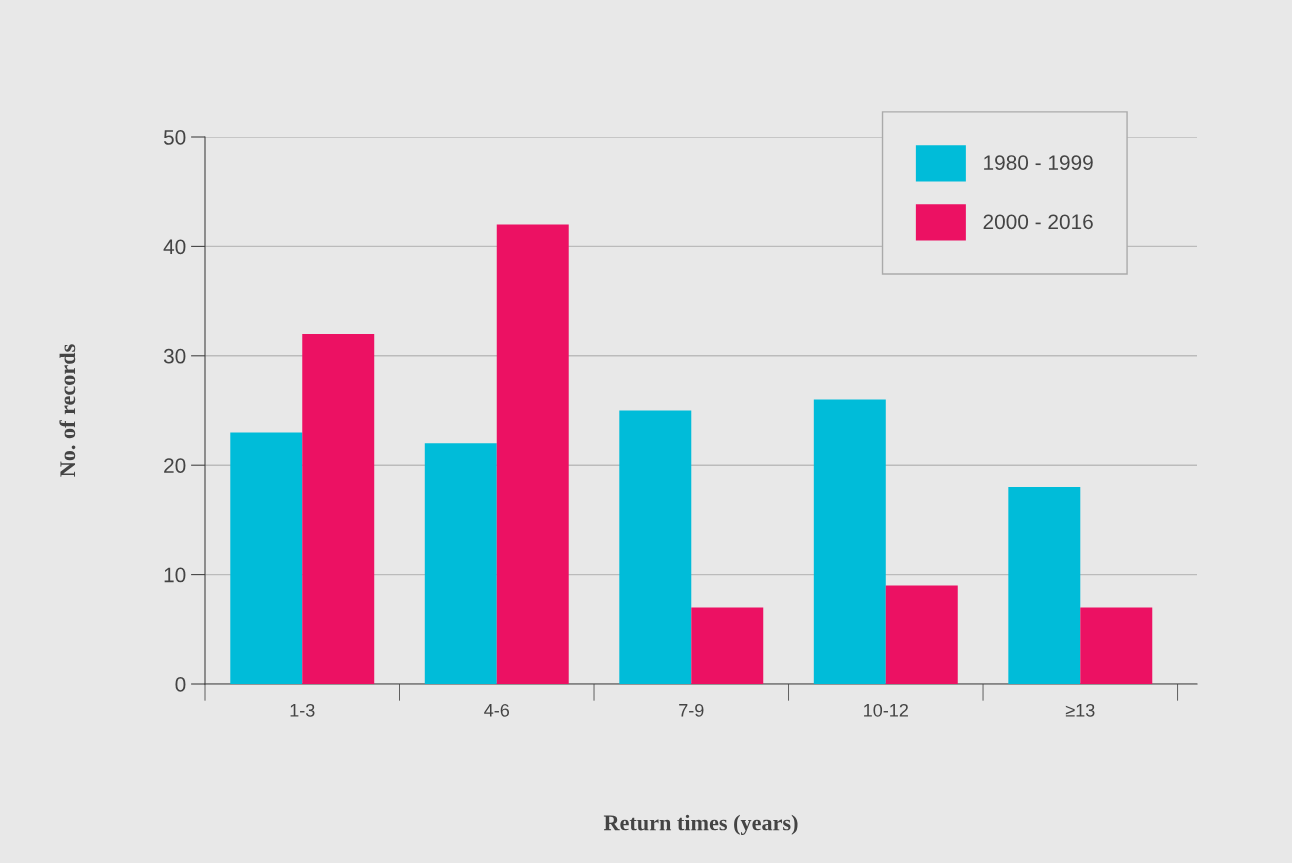 The height and width of the screenshot is (863, 1292). Describe the element at coordinates (175, 465) in the screenshot. I see `y-tick-label: 20` at that location.